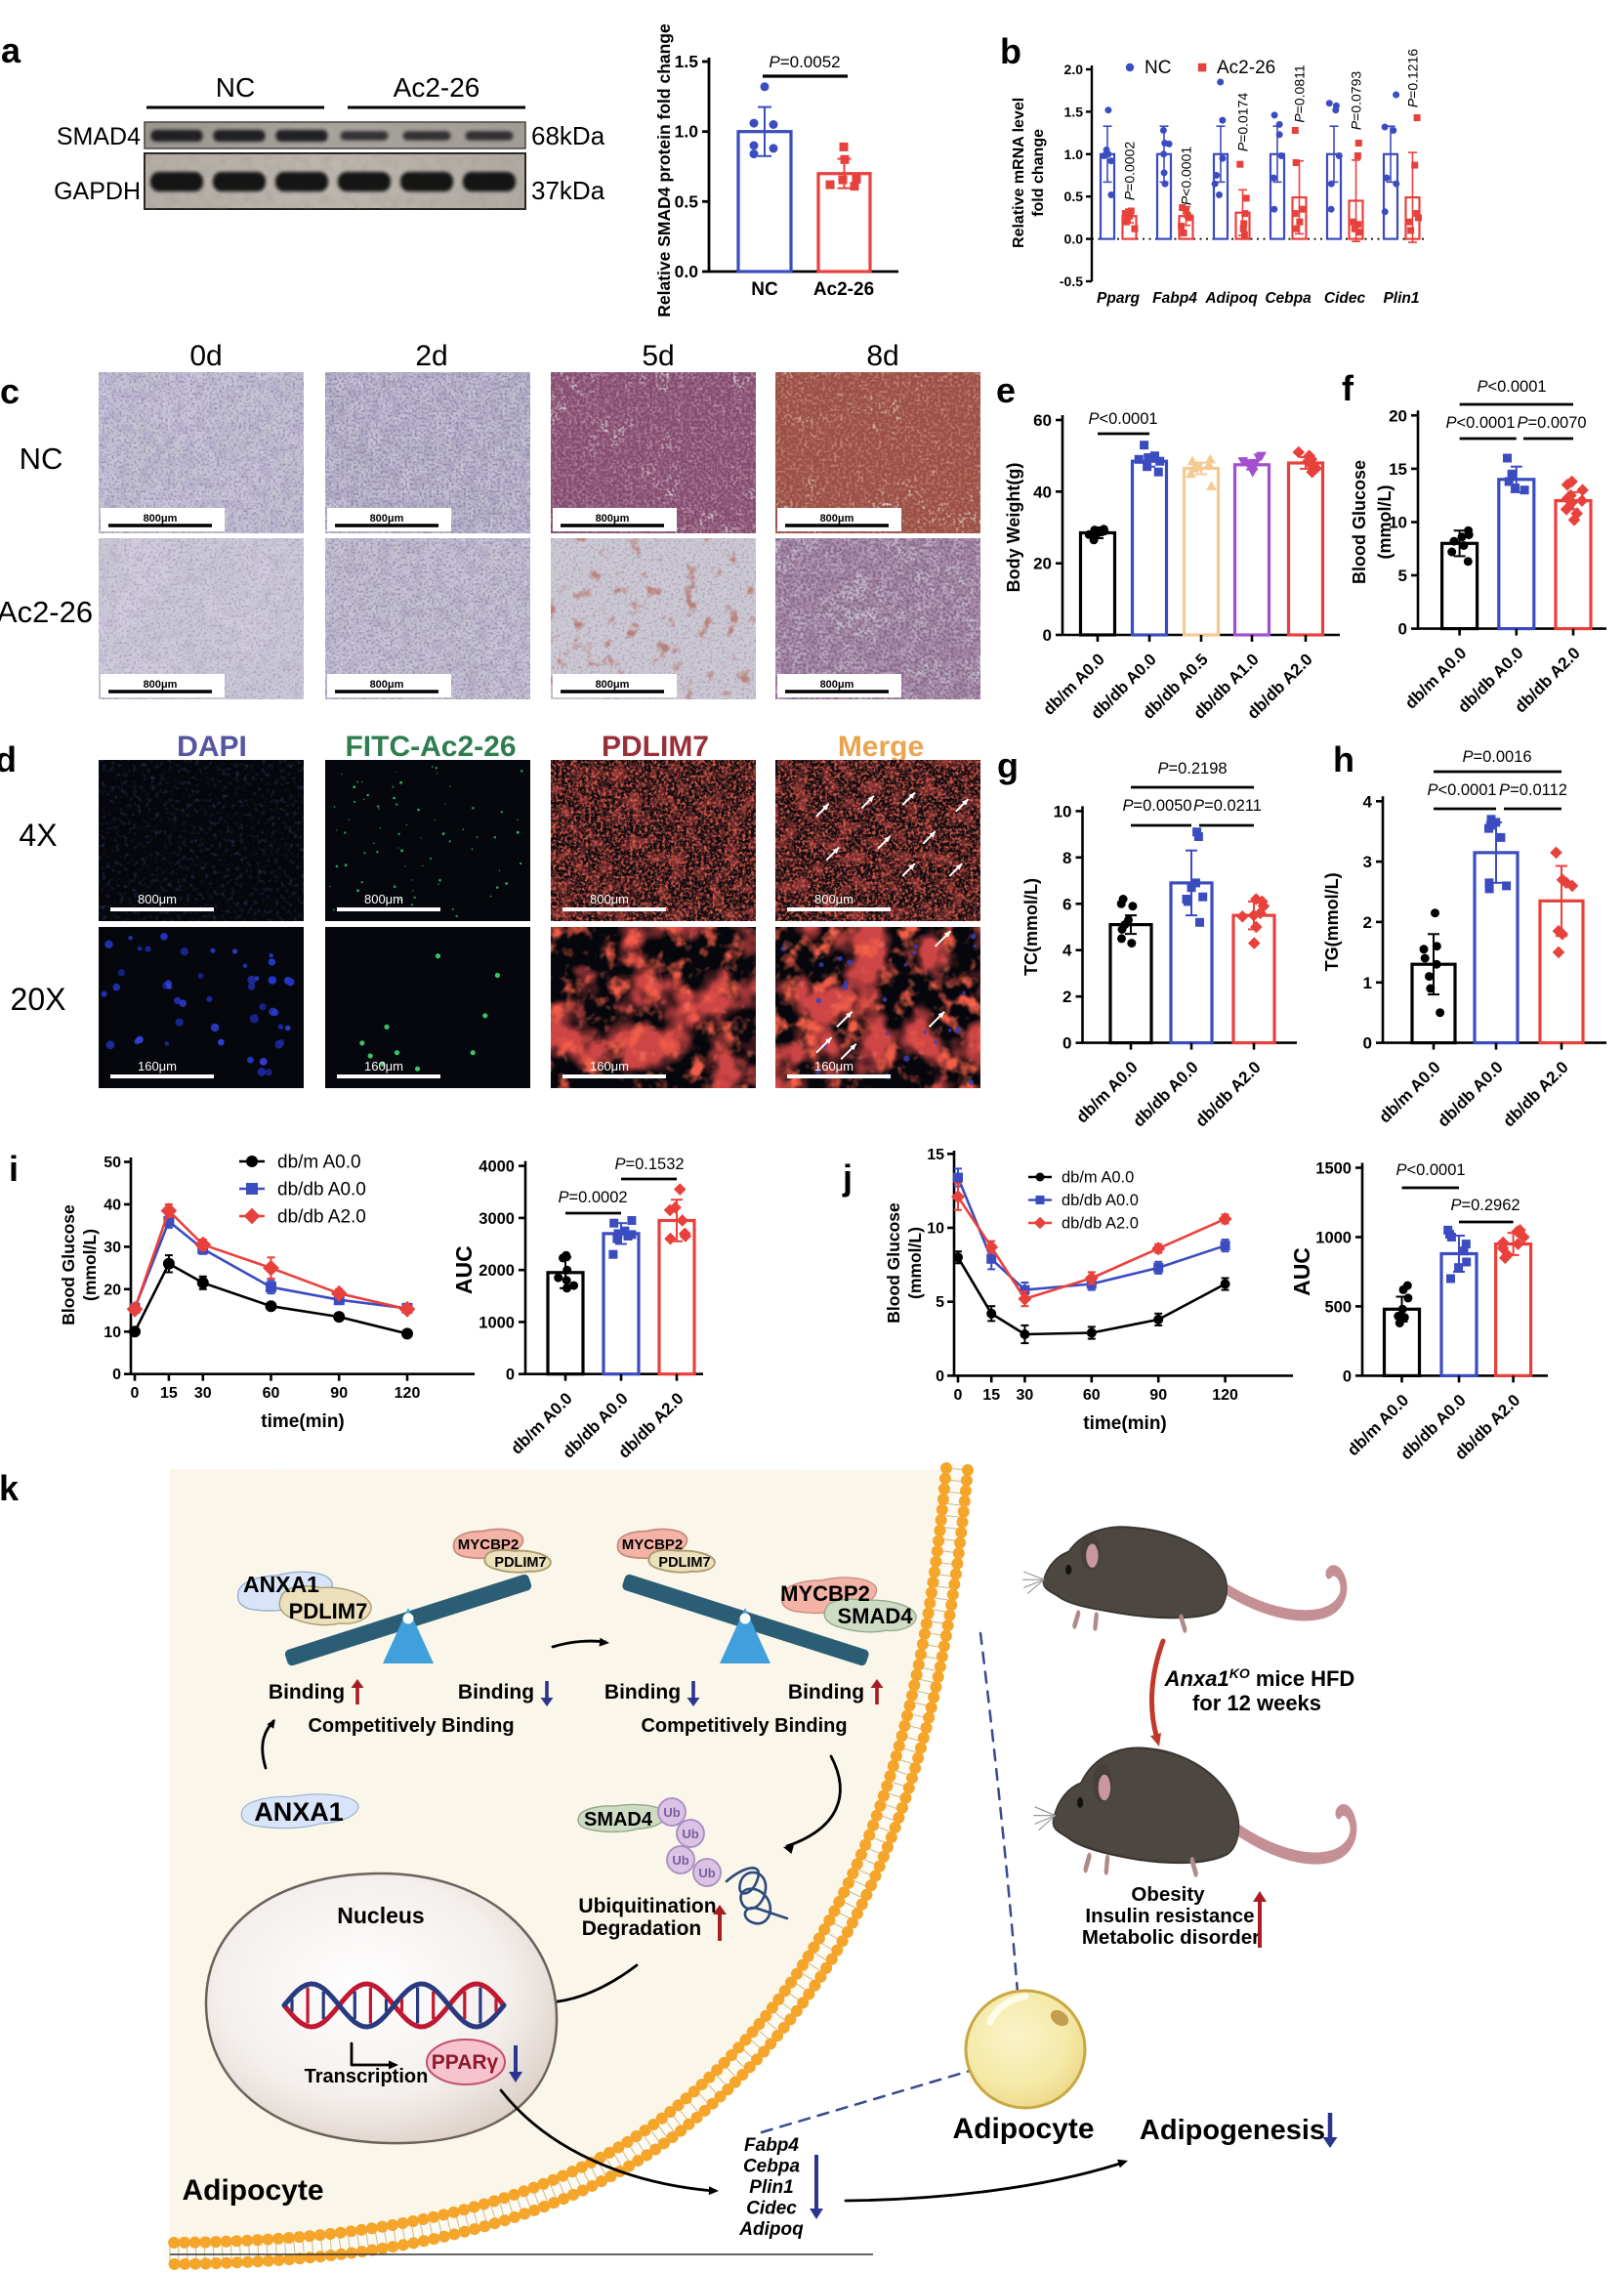 The width and height of the screenshot is (1624, 2272). I want to click on svg-text: 160μm, so click(609, 1066).